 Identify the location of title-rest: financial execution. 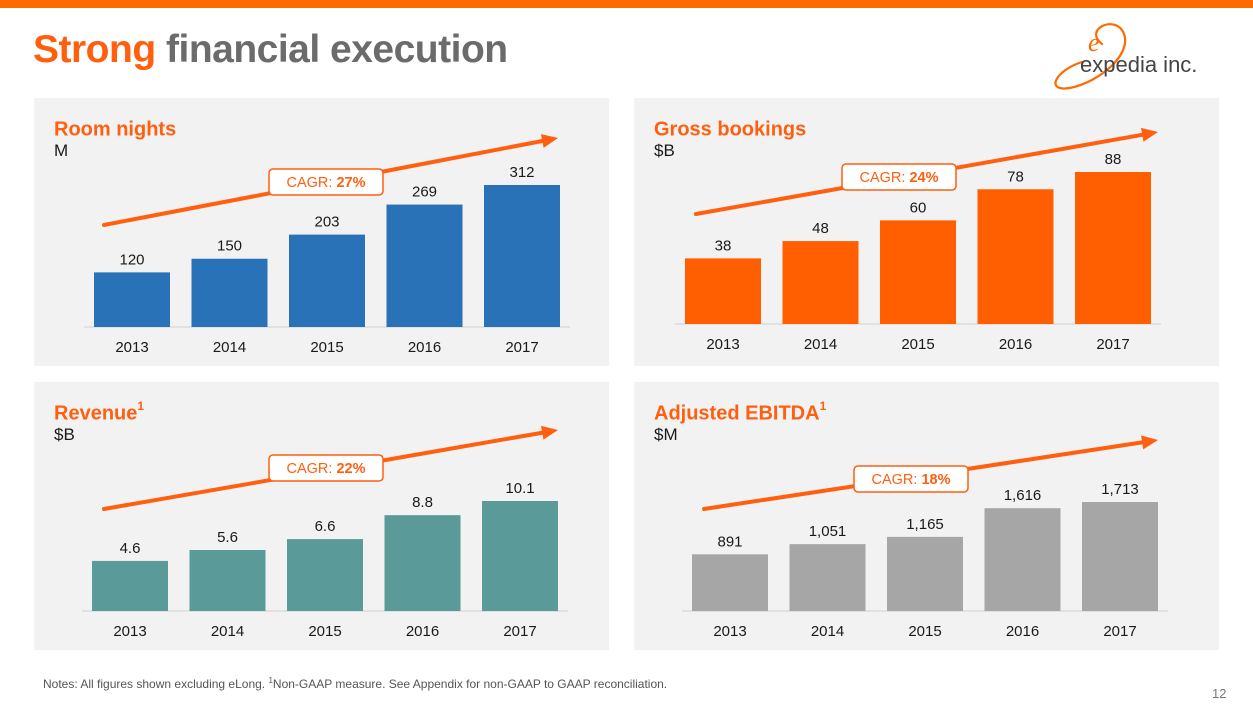
(337, 49).